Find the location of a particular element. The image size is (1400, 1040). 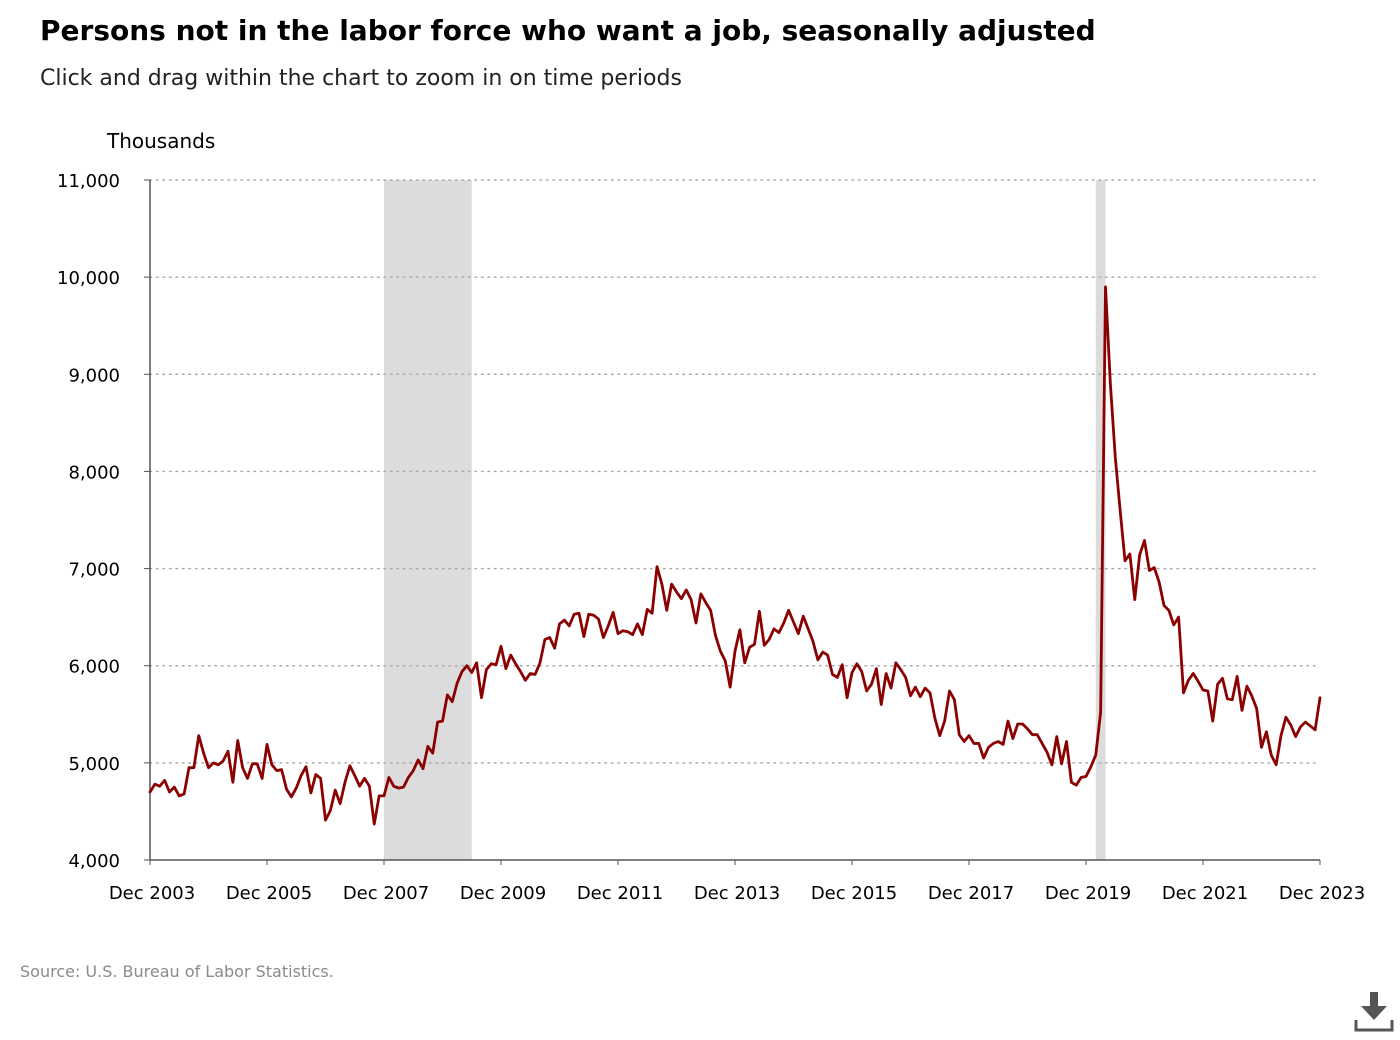

x-tick-label: Dec 2003 is located at coordinates (152, 893).